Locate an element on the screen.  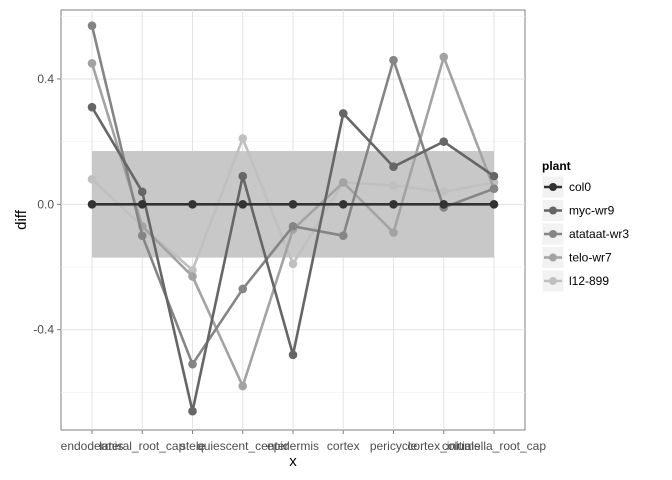
legend-item: atataat-wr3 is located at coordinates (585, 234).